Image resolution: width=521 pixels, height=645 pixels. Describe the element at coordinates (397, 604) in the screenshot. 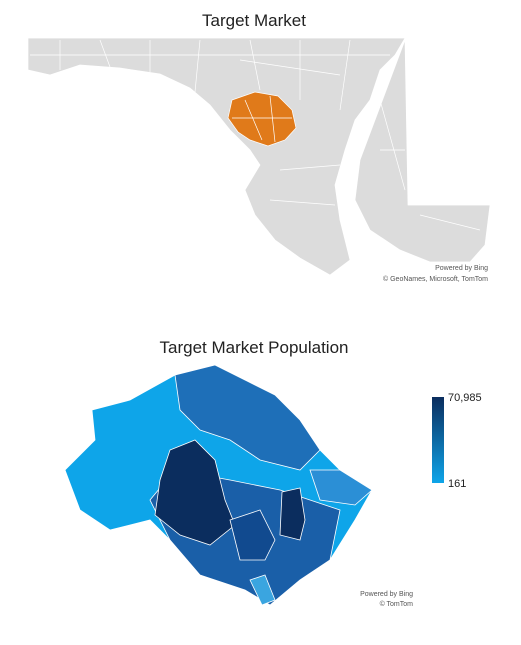

I see `attribution: © TomTom` at that location.